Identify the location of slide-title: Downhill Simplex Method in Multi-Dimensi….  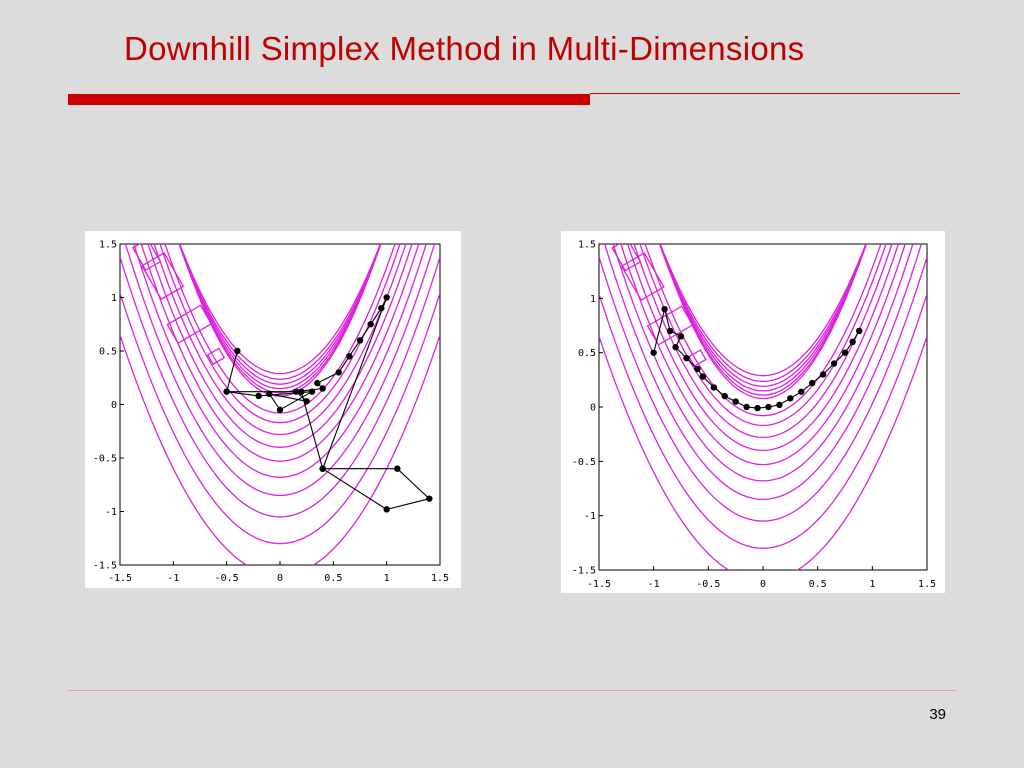
(464, 48).